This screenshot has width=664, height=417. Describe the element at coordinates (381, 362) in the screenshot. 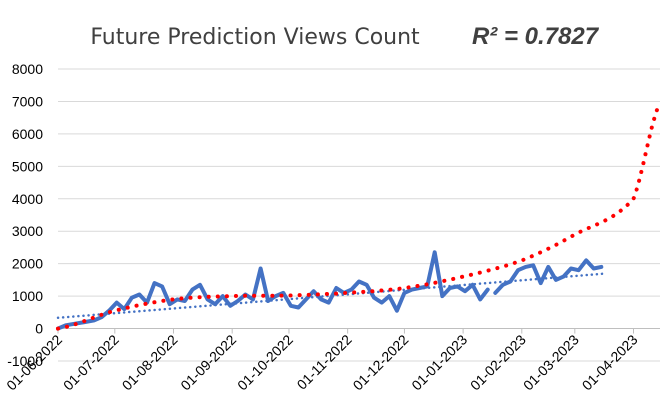

I see `x-tick-label: 01-12-2022` at that location.